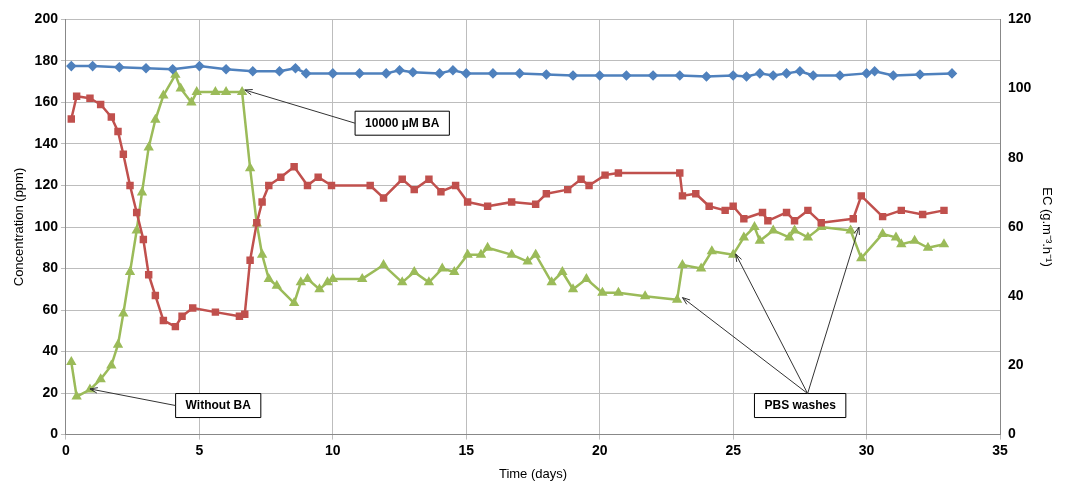 This screenshot has width=1078, height=495. Describe the element at coordinates (599, 449) in the screenshot. I see `x-tick-label: 20` at that location.